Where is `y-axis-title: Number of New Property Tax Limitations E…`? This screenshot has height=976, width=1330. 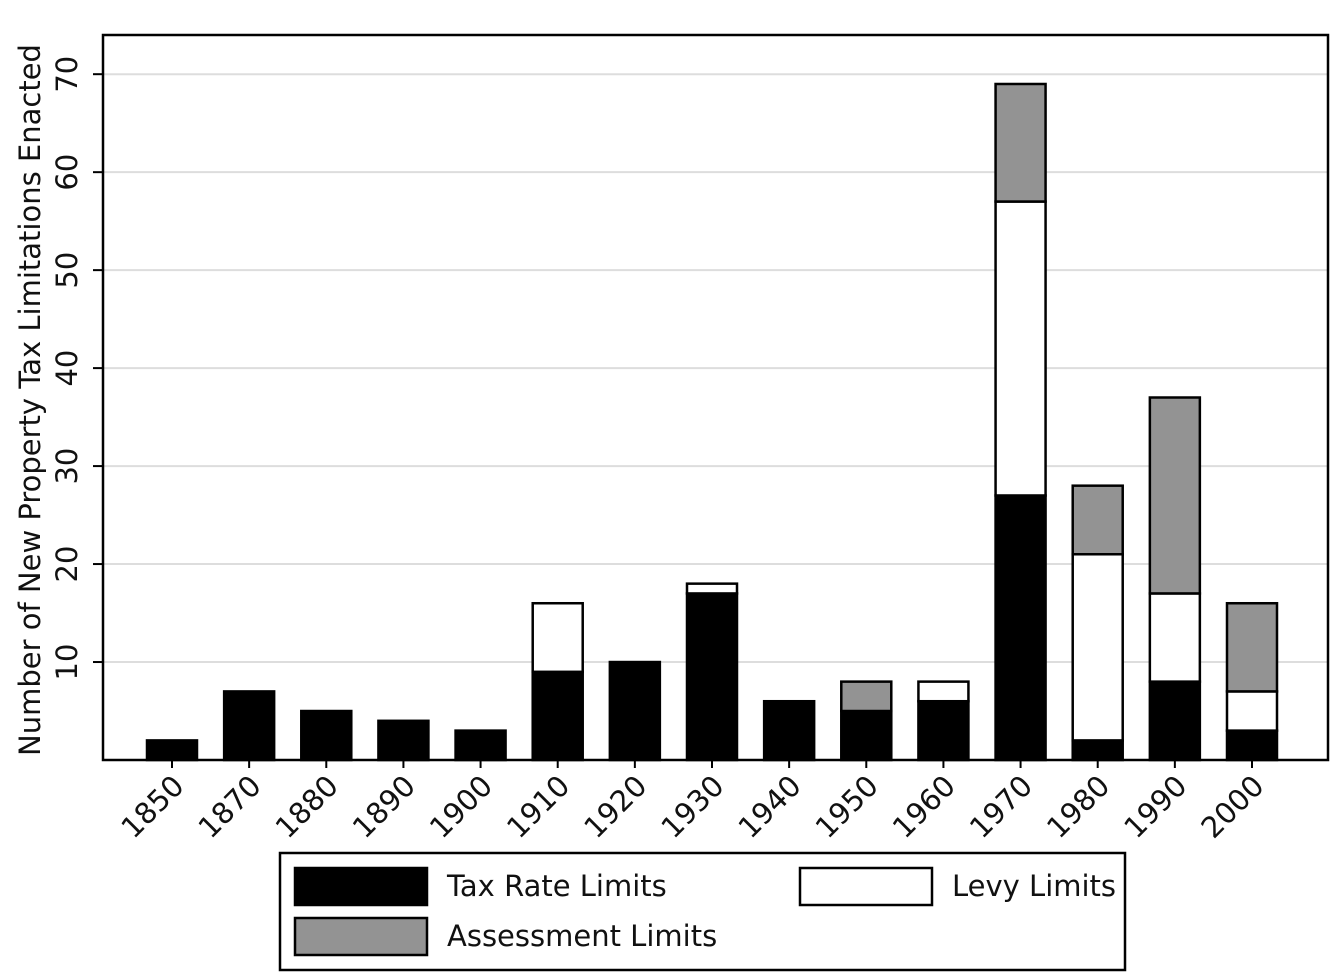
y-axis-title: Number of New Property Tax Limitations E… is located at coordinates (30, 400).